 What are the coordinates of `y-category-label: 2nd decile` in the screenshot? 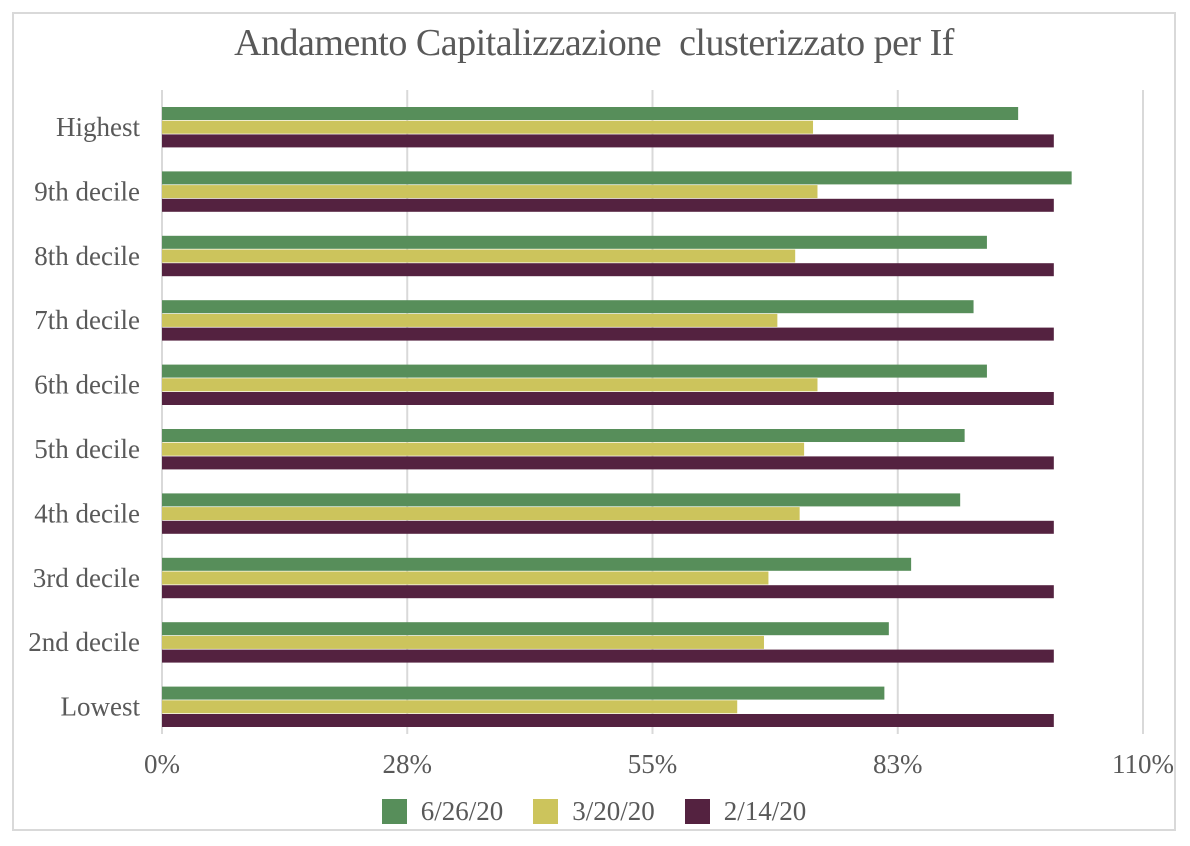 It's located at (84, 642).